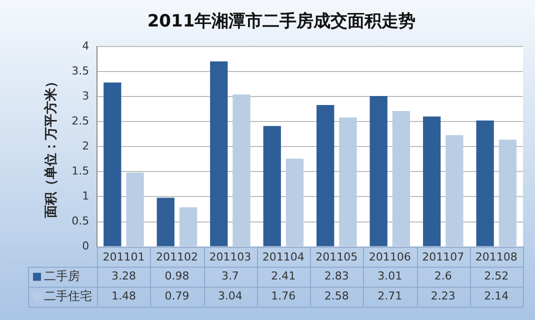  Describe the element at coordinates (496, 276) in the screenshot. I see `data-label: 2.52` at that location.